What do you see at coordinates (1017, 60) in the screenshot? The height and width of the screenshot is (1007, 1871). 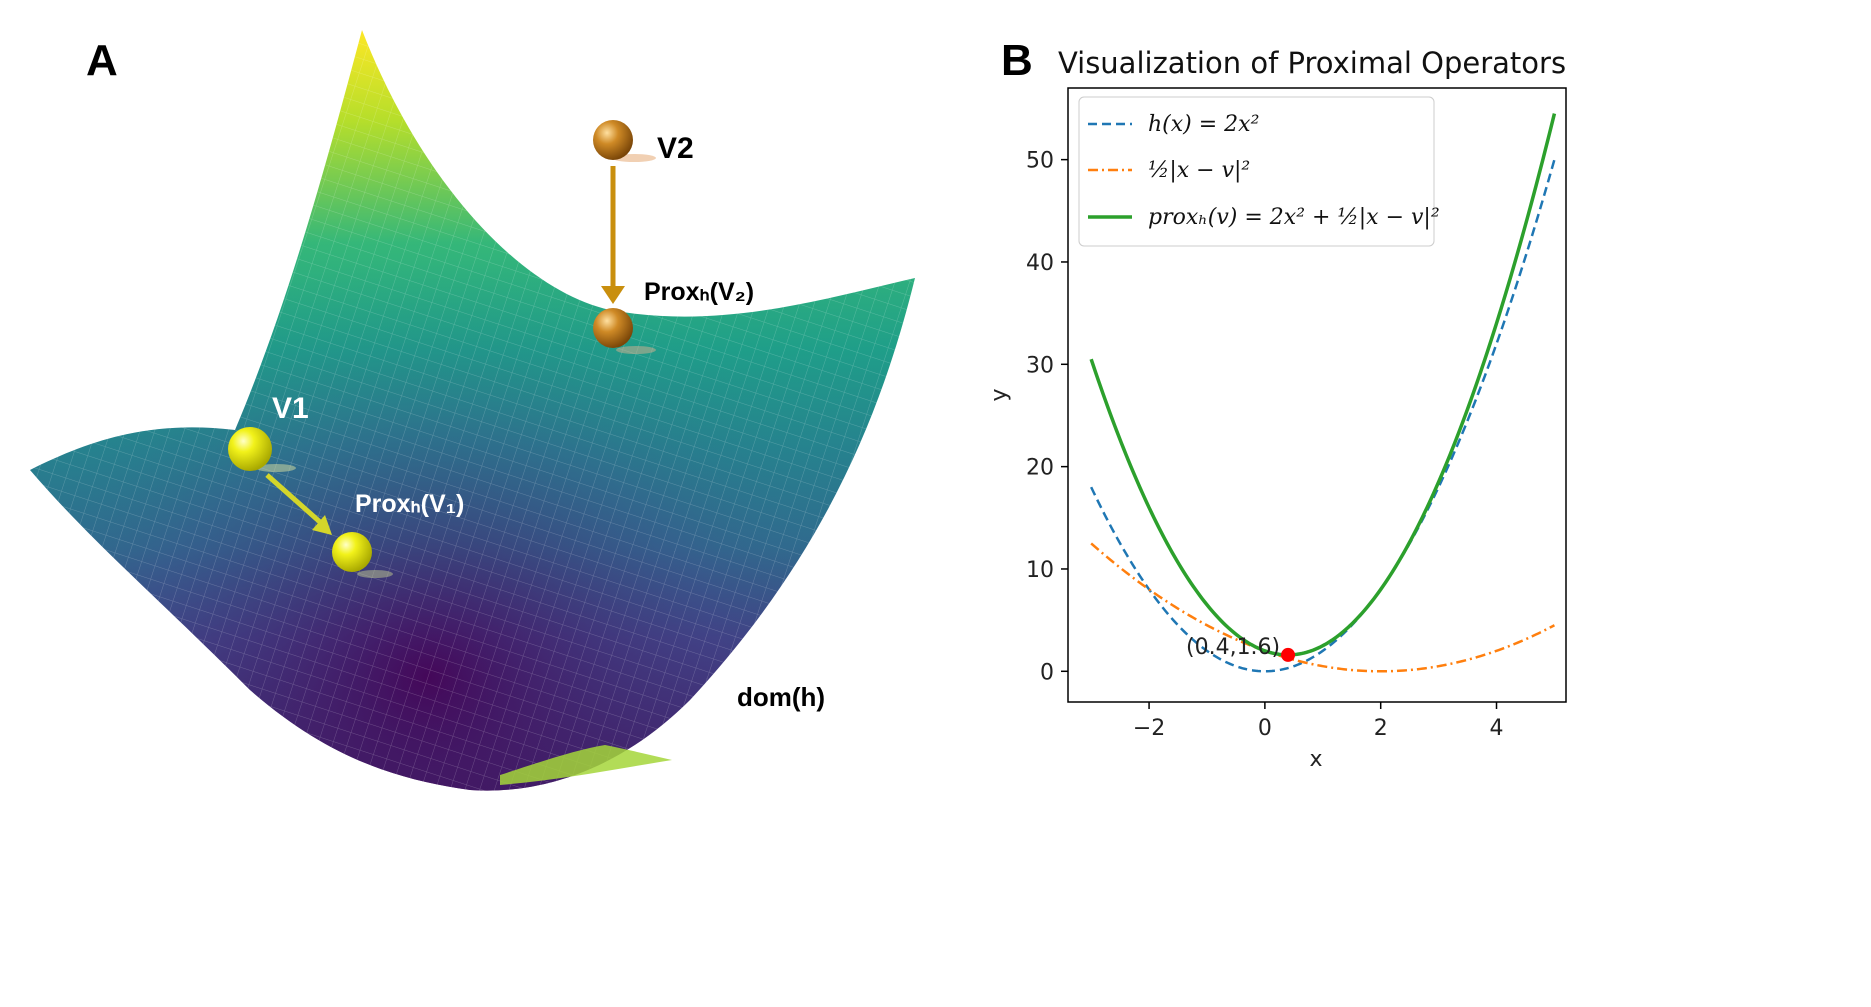 I see `panel-b-letter: B` at bounding box center [1017, 60].